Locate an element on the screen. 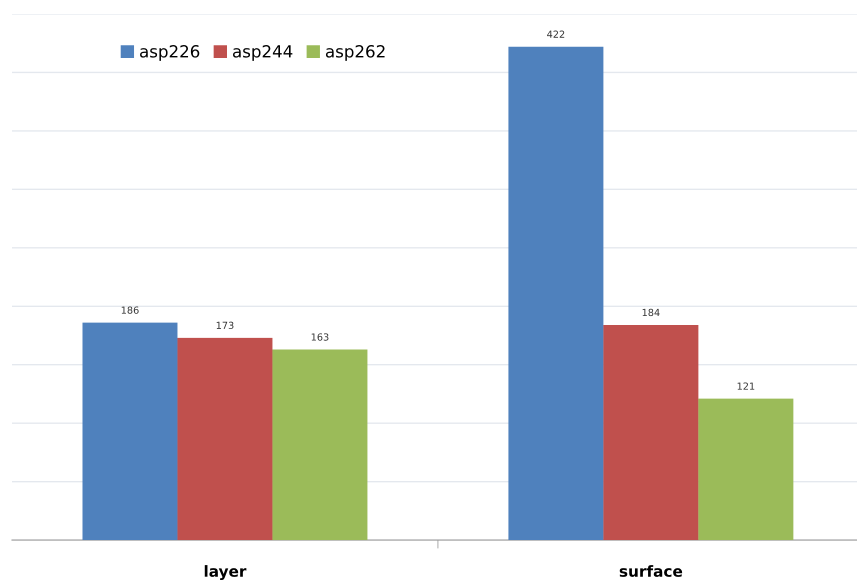 This screenshot has width=857, height=582. x-tick-label: layer is located at coordinates (225, 572).